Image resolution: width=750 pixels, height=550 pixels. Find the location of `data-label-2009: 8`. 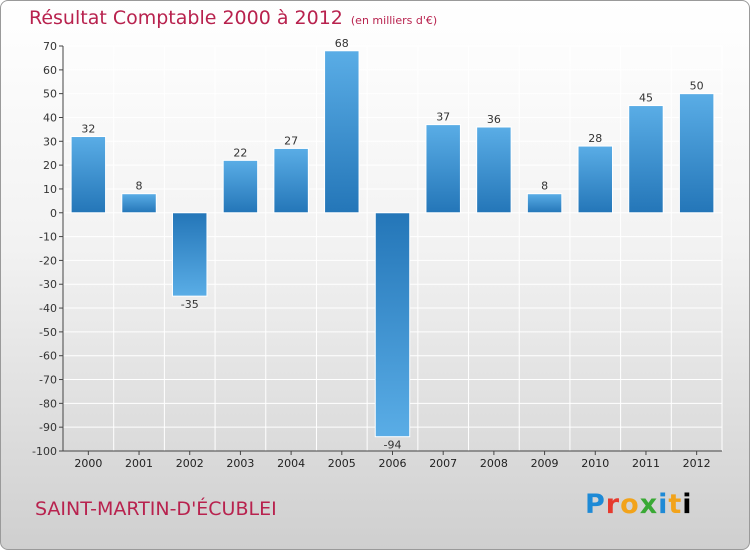

data-label-2009: 8 is located at coordinates (544, 186).